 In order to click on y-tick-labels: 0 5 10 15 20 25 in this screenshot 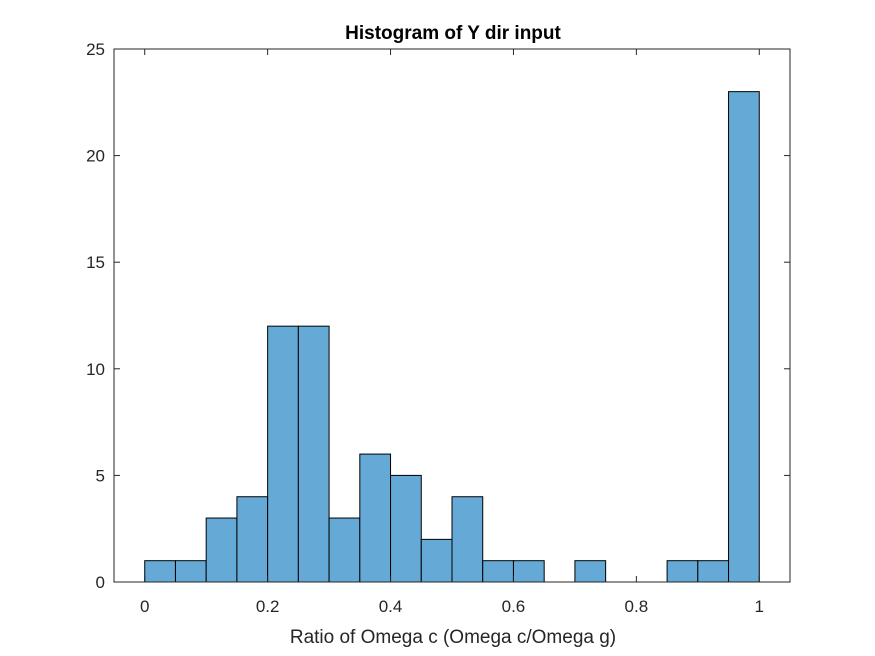, I will do `click(95, 316)`.